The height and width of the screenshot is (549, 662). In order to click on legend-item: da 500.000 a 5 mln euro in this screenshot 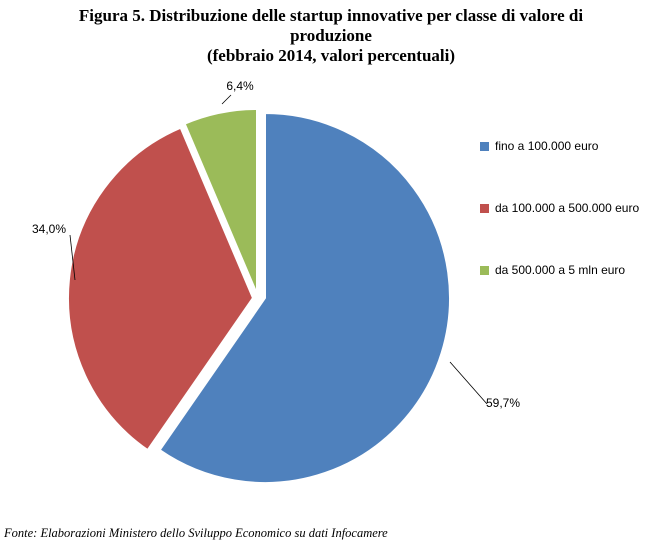, I will do `click(570, 270)`.